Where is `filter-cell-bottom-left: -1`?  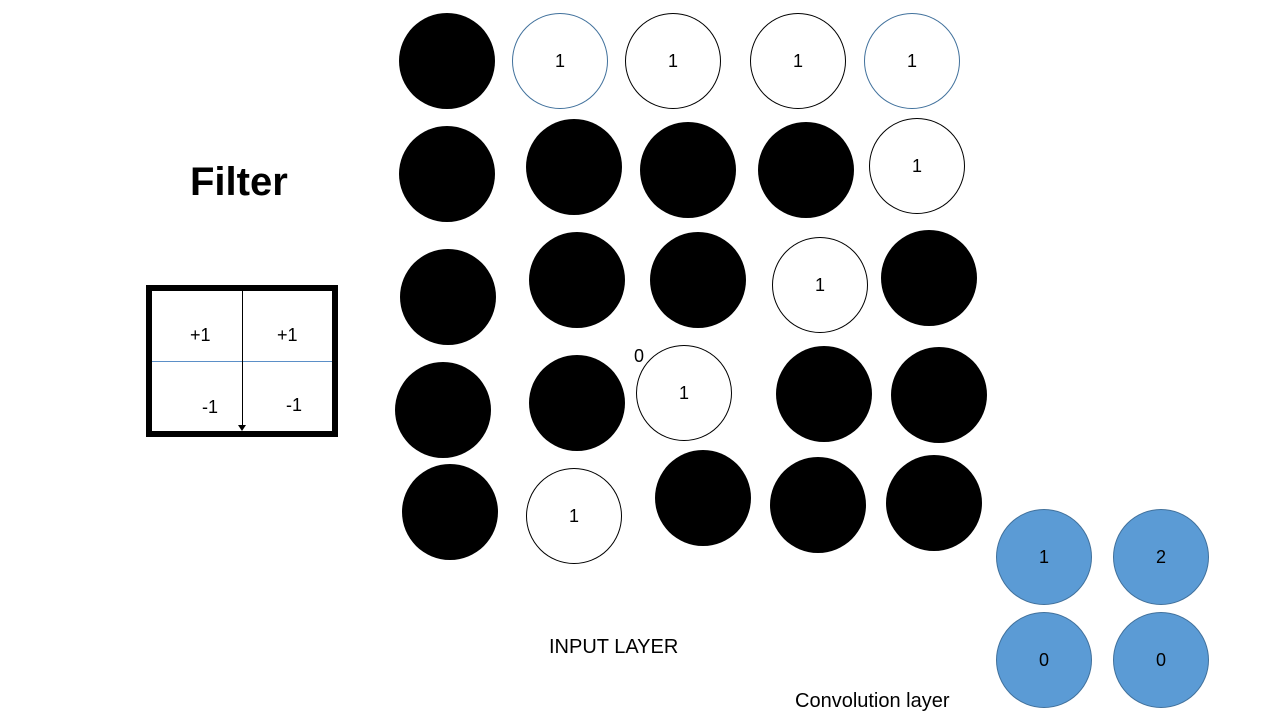
filter-cell-bottom-left: -1 is located at coordinates (210, 407).